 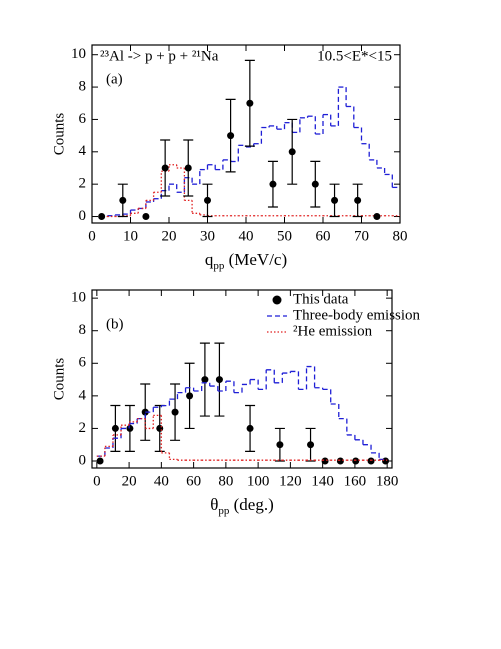 What do you see at coordinates (284, 236) in the screenshot?
I see `x-tick-label: 50` at bounding box center [284, 236].